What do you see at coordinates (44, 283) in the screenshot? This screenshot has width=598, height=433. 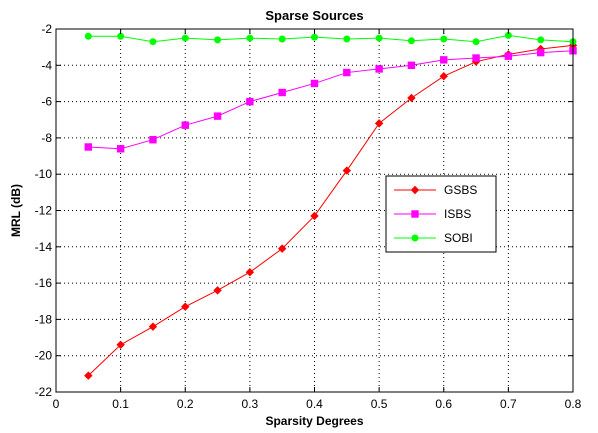 I see `y-tick-label: -16` at bounding box center [44, 283].